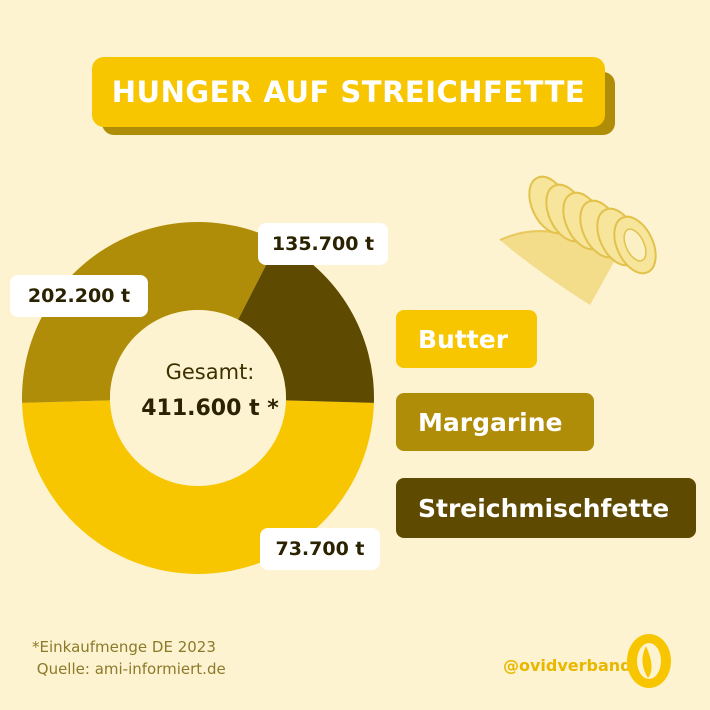  I want to click on legend-streichmischfette: Streichmischfette, so click(546, 508).